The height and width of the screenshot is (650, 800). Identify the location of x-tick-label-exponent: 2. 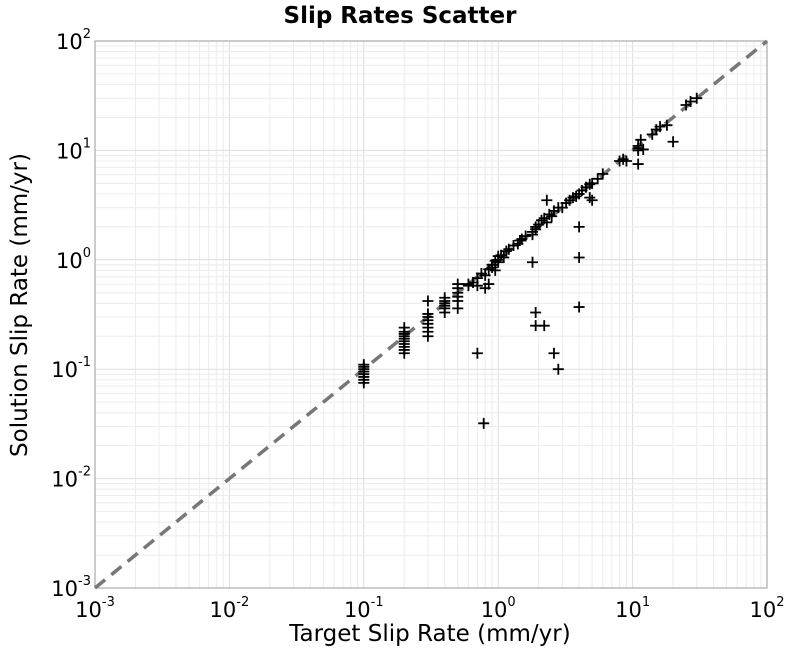
(780, 602).